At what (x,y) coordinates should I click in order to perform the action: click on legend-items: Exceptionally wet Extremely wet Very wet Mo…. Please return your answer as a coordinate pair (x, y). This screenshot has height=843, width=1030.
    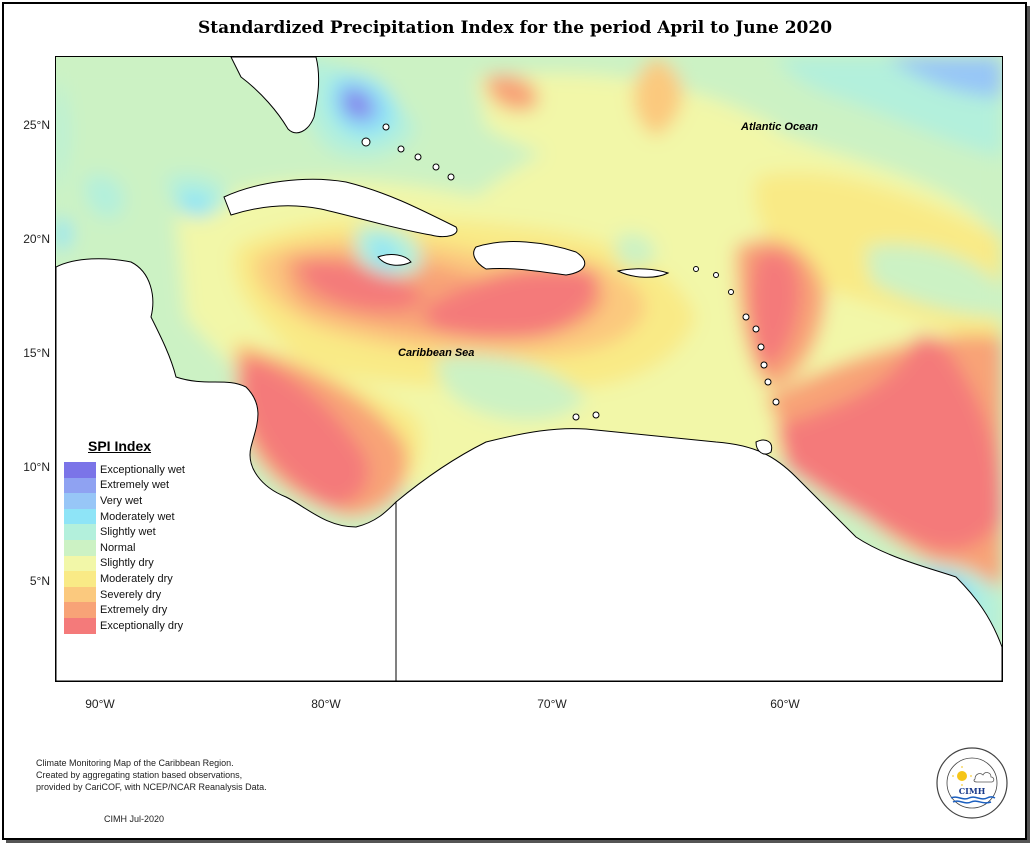
    Looking at the image, I should click on (144, 548).